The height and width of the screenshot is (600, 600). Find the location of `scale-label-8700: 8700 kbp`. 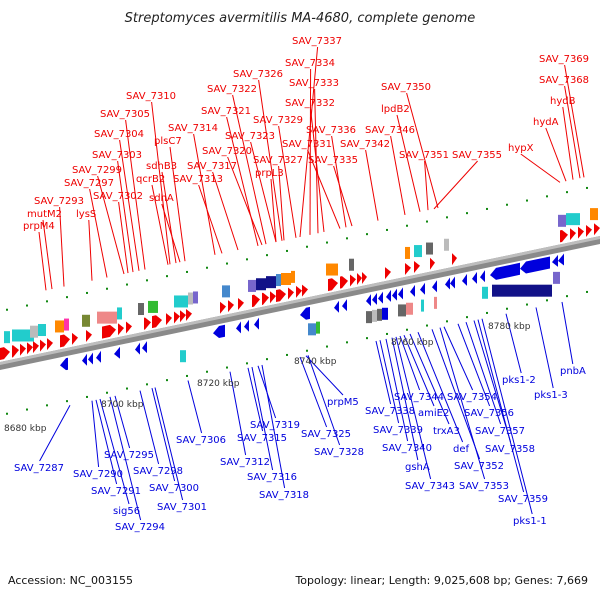

scale-label-8700: 8700 kbp is located at coordinates (122, 405).